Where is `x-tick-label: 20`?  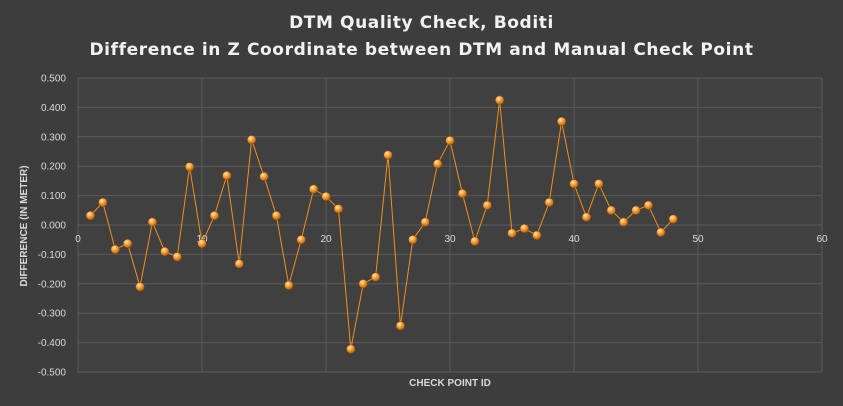
x-tick-label: 20 is located at coordinates (326, 239).